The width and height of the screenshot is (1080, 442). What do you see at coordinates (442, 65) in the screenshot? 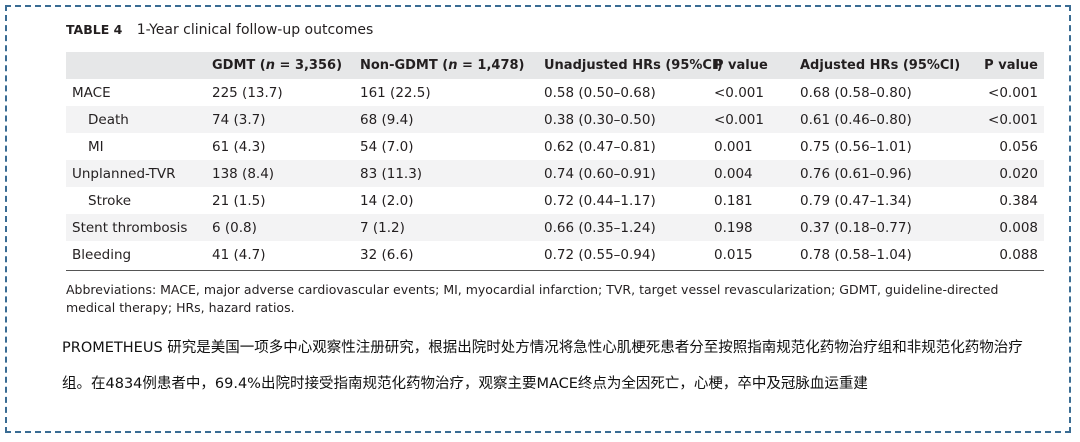
I see `header-non-gdmt: Non-GDMT (n = 1,478)` at bounding box center [442, 65].